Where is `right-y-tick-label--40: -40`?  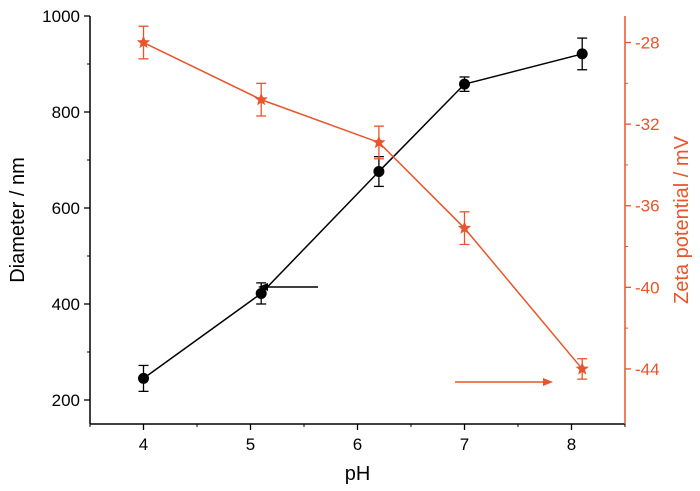 right-y-tick-label--40: -40 is located at coordinates (647, 287).